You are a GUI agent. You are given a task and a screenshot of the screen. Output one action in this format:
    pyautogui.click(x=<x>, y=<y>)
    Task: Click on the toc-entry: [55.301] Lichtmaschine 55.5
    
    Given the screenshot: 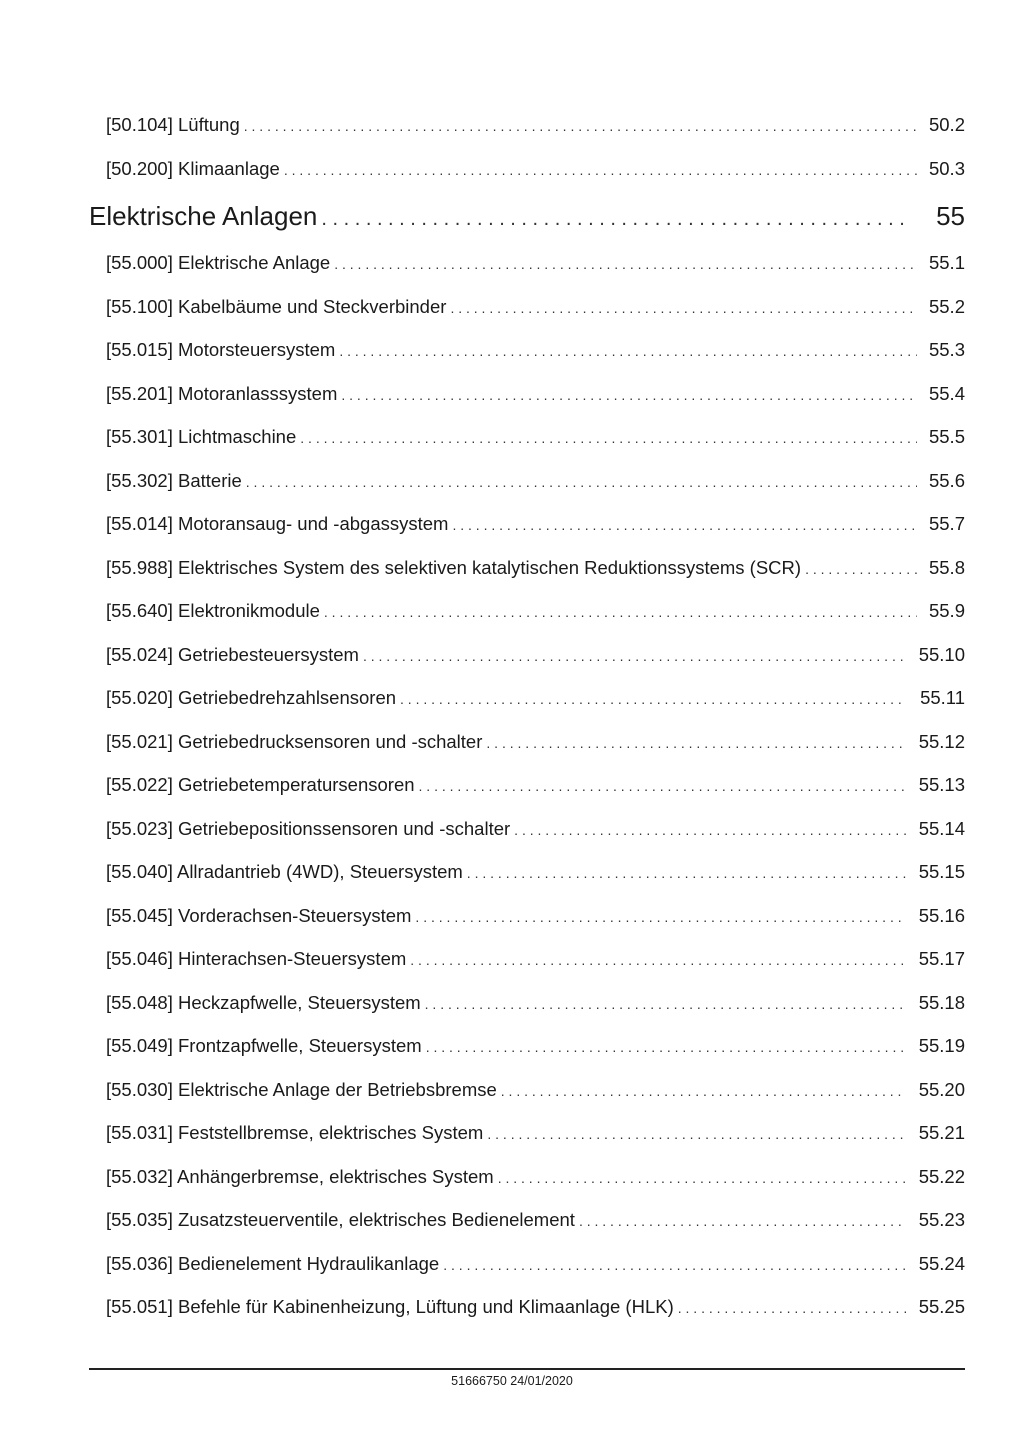 What is the action you would take?
    pyautogui.click(x=527, y=437)
    